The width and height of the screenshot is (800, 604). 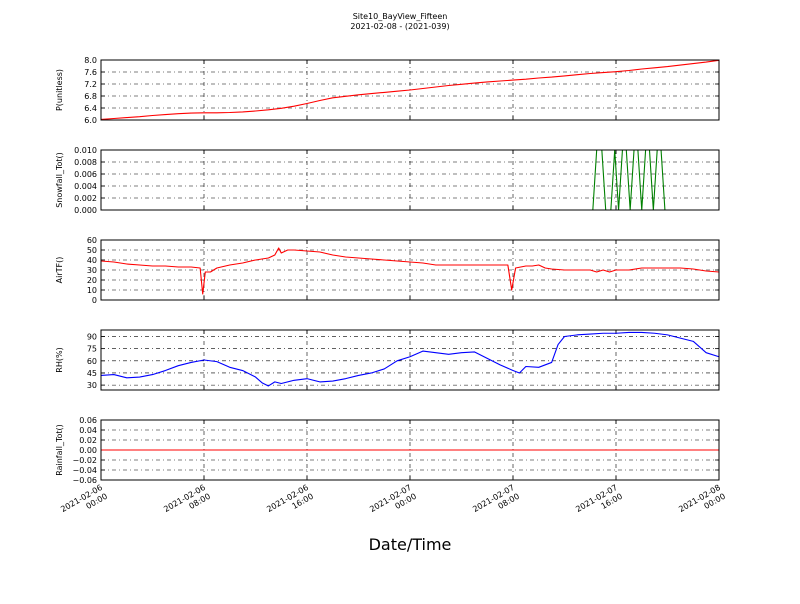 What do you see at coordinates (85, 150) in the screenshot?
I see `y-tick-label: 0.010` at bounding box center [85, 150].